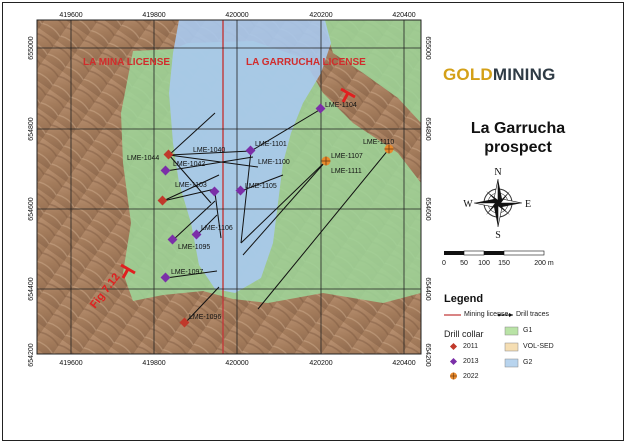  I want to click on prospect-title-line-1: La Garrucha, so click(518, 128).